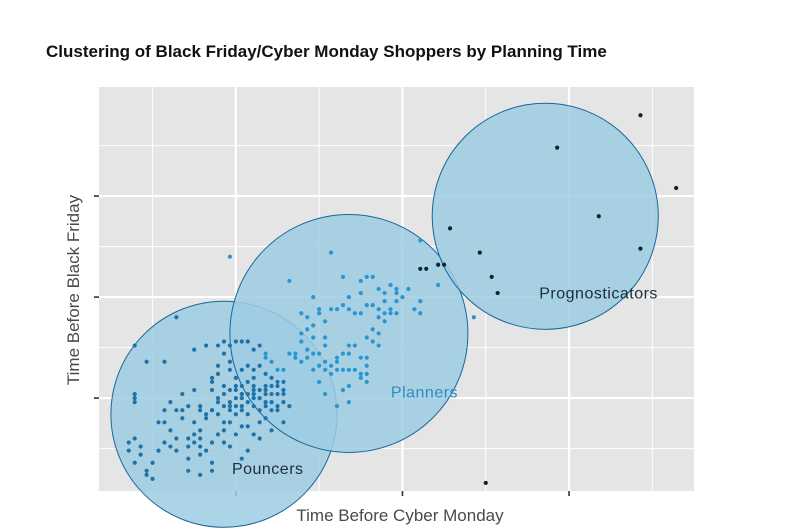 Image resolution: width=796 pixels, height=532 pixels. What do you see at coordinates (545, 216) in the screenshot?
I see `cluster-circle-prognosticators` at bounding box center [545, 216].